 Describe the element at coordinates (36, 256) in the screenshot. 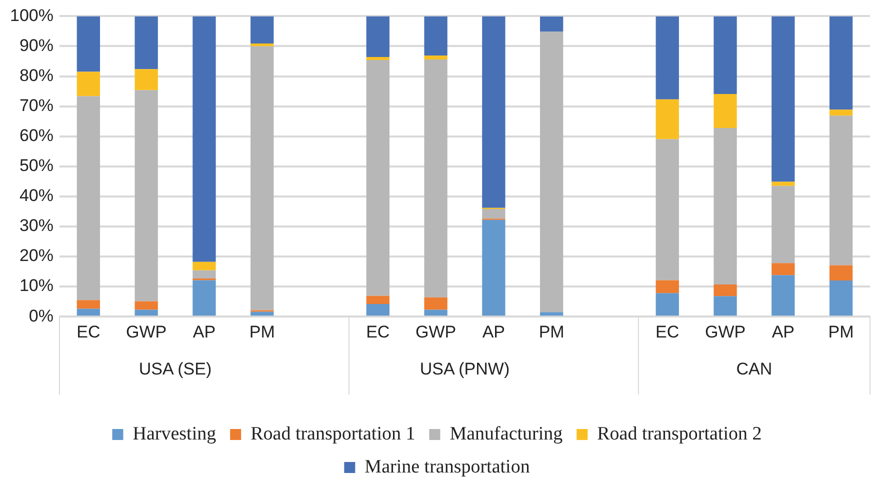

I see `y-tick-label: 20%` at that location.